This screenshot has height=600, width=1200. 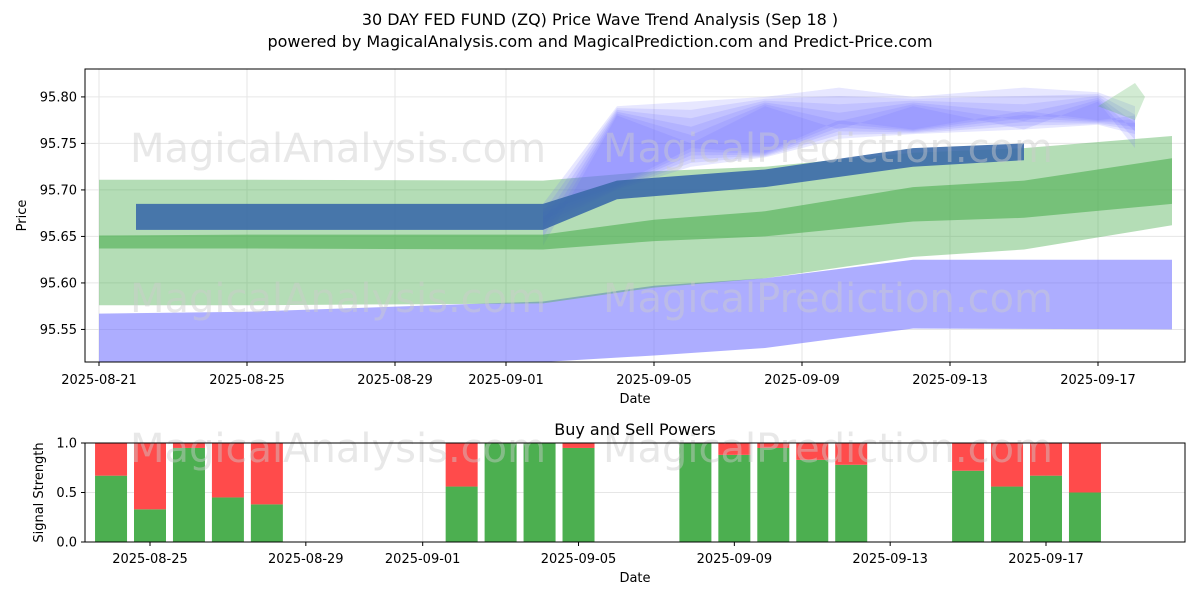 What do you see at coordinates (634, 399) in the screenshot?
I see `price-x-label: Date` at bounding box center [634, 399].